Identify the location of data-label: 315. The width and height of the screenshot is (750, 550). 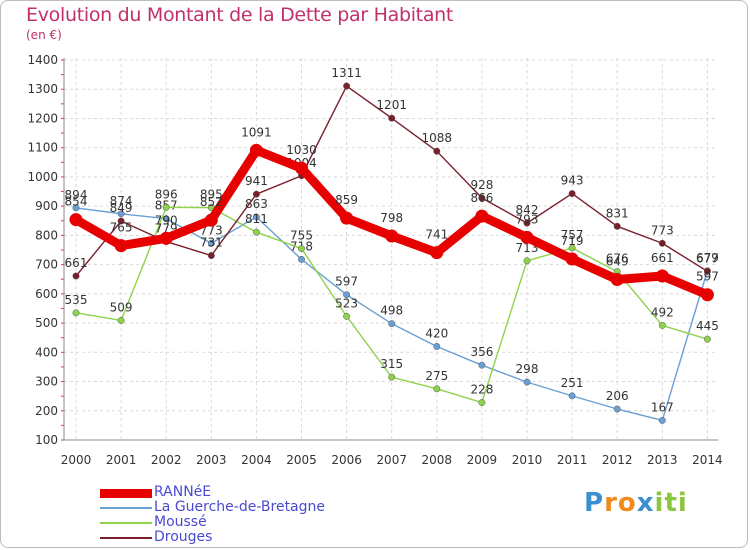
(391, 364).